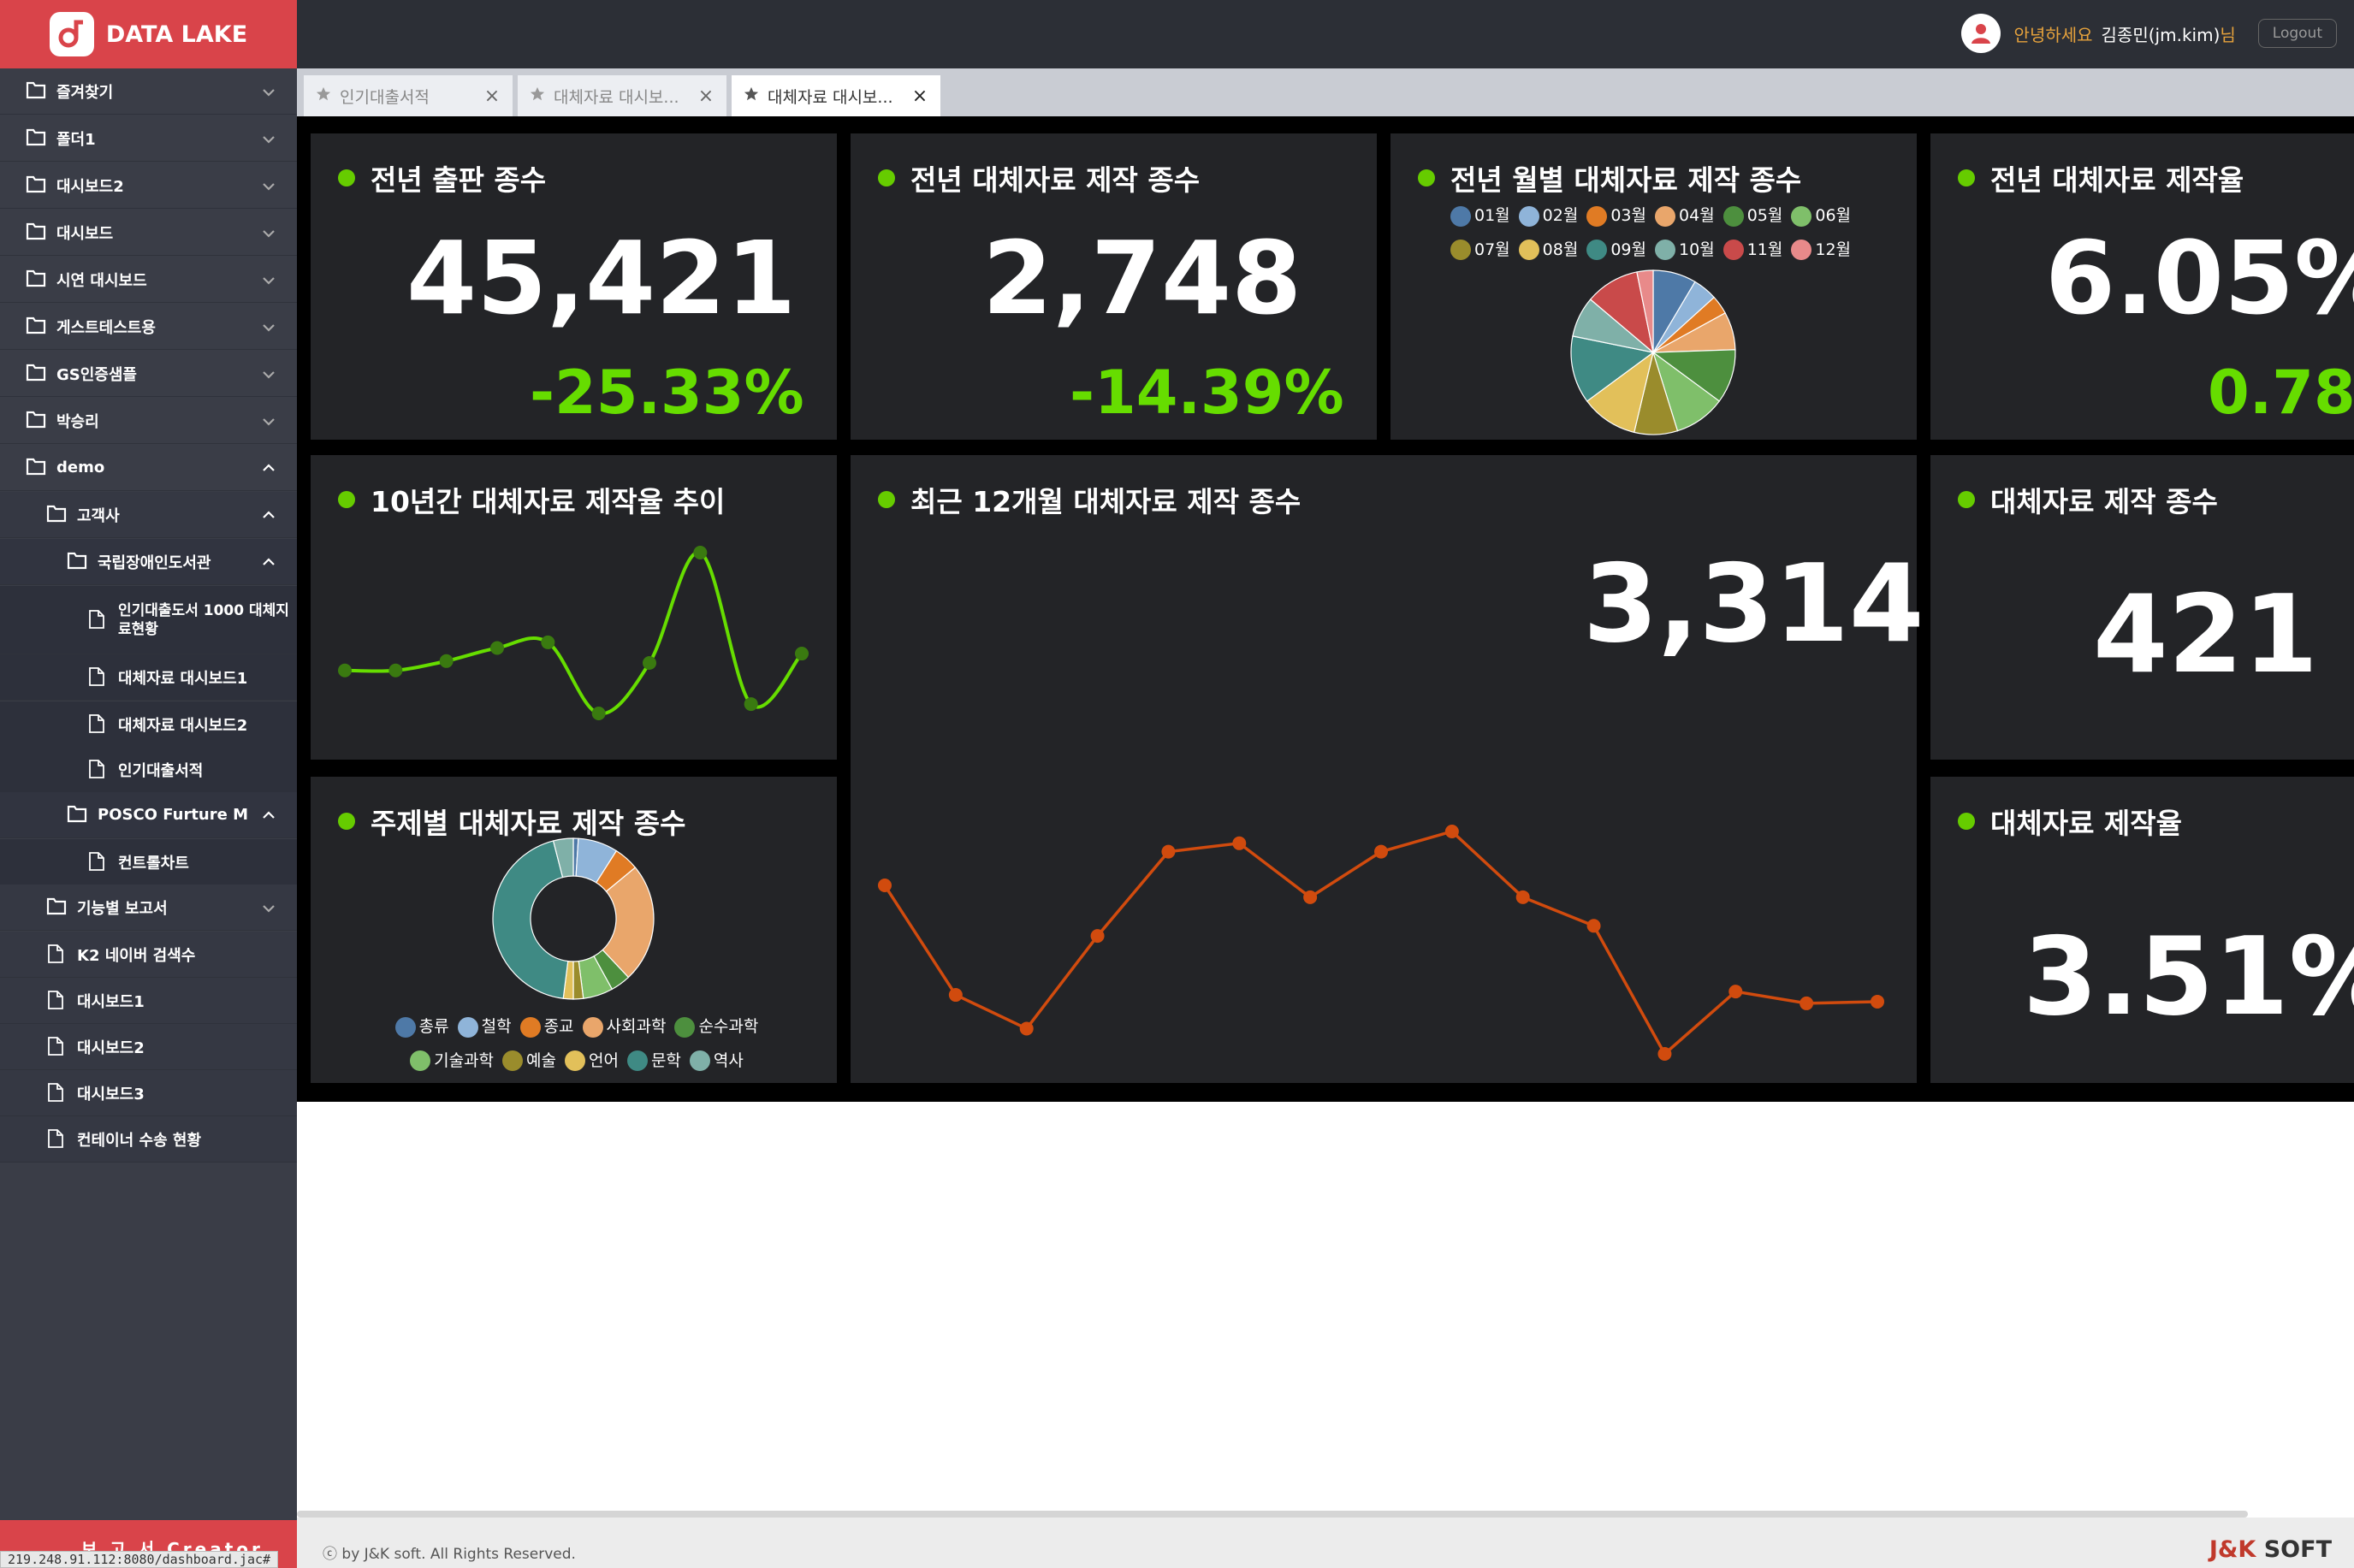 This screenshot has height=1568, width=2354. I want to click on sidebar-item-label: 즐겨찾기, so click(85, 92).